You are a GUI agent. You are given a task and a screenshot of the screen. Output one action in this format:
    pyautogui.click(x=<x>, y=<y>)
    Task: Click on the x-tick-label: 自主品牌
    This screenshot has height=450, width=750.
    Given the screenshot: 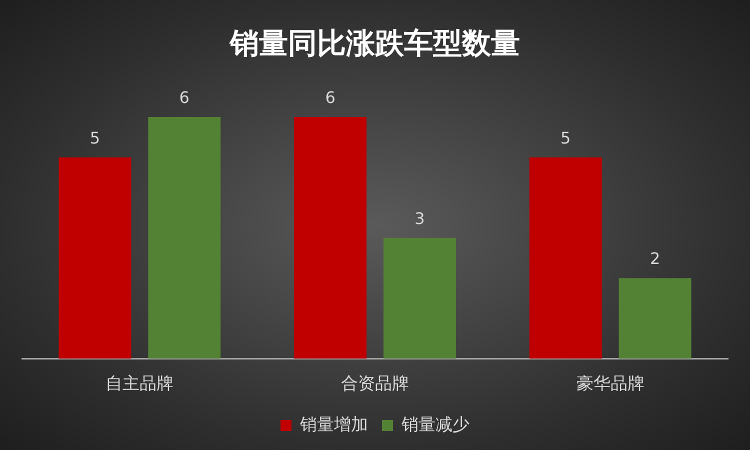 What is the action you would take?
    pyautogui.click(x=140, y=384)
    